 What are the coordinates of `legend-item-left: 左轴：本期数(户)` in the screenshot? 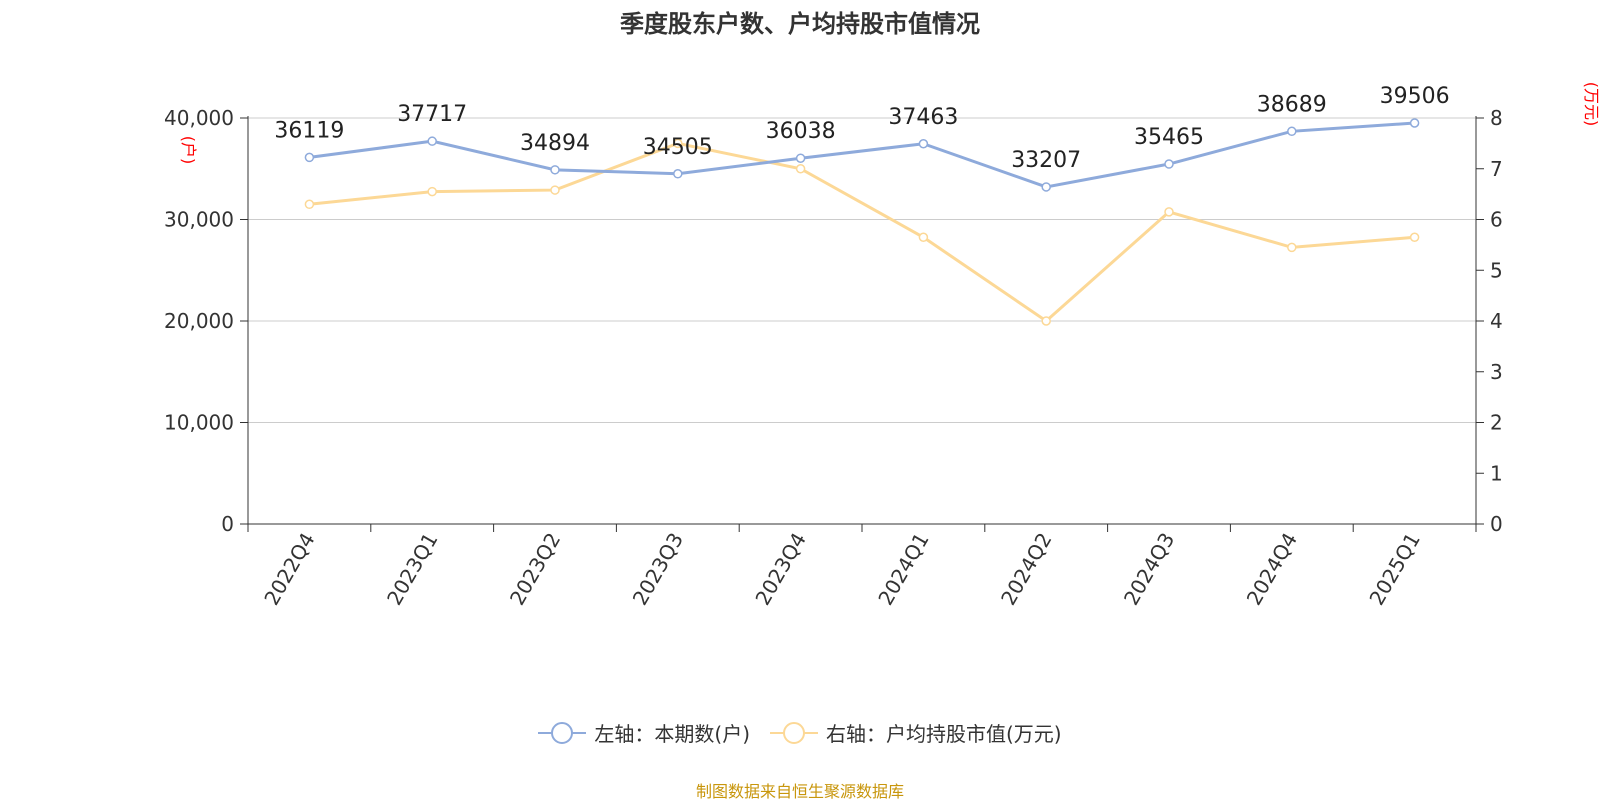 It's located at (644, 732).